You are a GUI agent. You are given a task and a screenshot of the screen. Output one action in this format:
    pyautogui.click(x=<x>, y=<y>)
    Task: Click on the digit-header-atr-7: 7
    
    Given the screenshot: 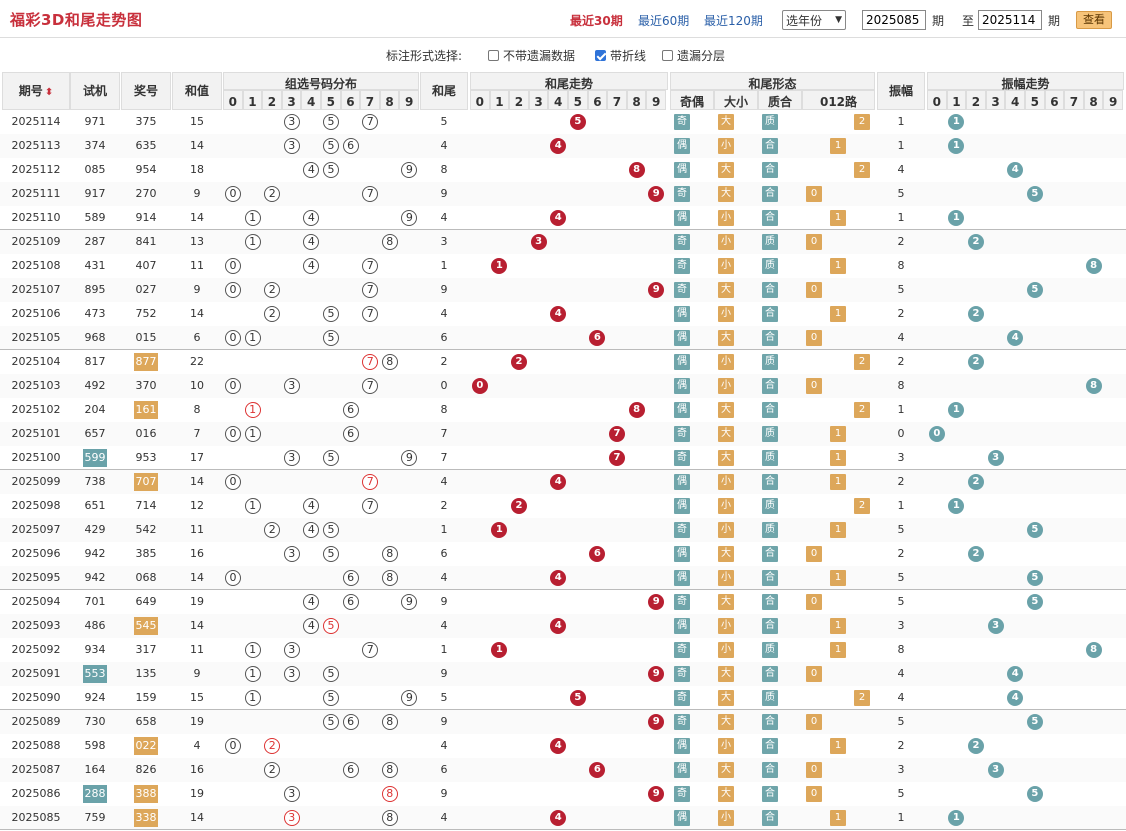 What is the action you would take?
    pyautogui.click(x=1074, y=100)
    